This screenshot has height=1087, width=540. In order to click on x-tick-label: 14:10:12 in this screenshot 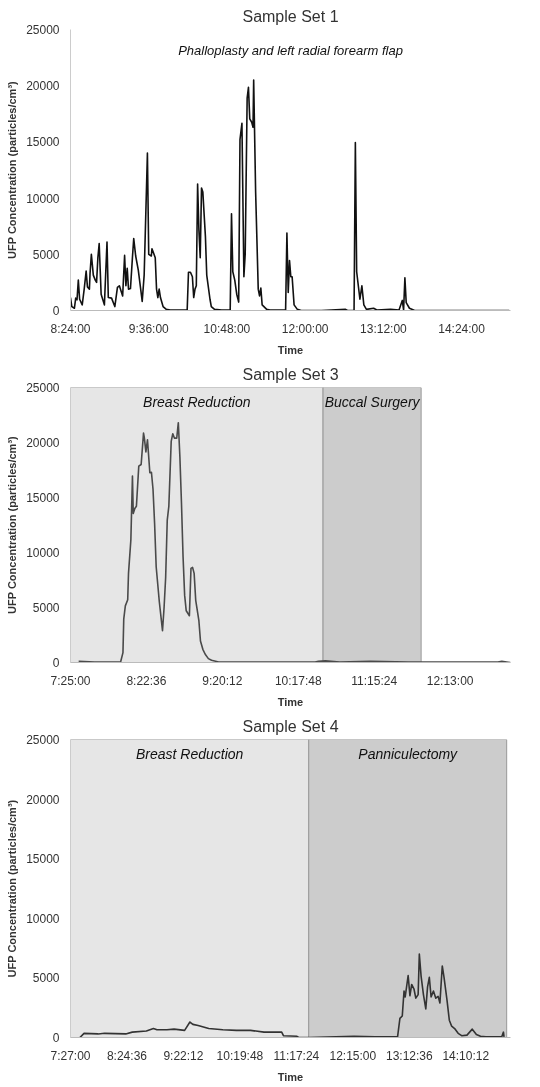, I will do `click(466, 1055)`.